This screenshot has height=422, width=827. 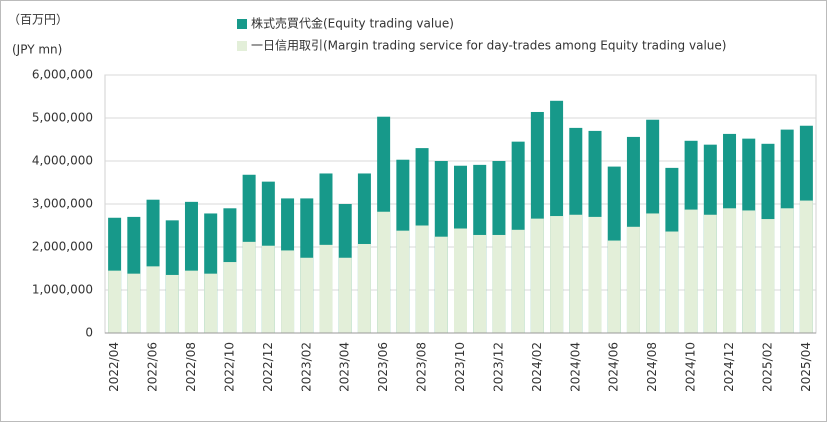 I want to click on x-tick-label: 2023/10, so click(x=460, y=367).